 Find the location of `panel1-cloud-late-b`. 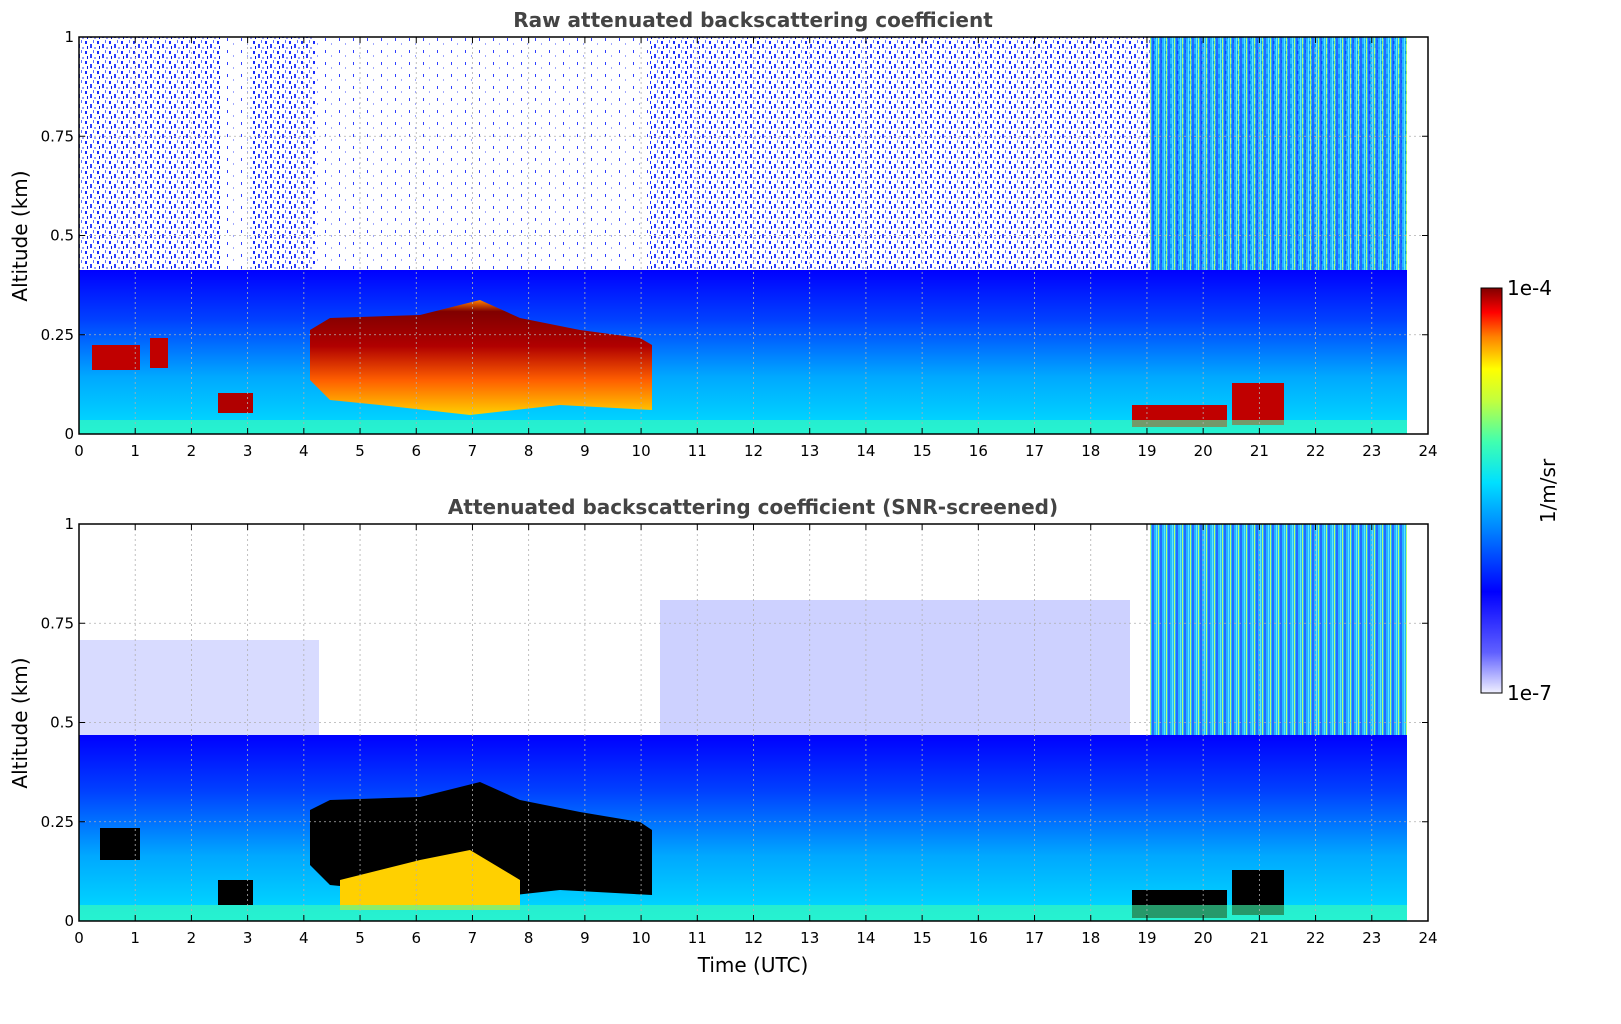

panel1-cloud-late-b is located at coordinates (1258, 404).